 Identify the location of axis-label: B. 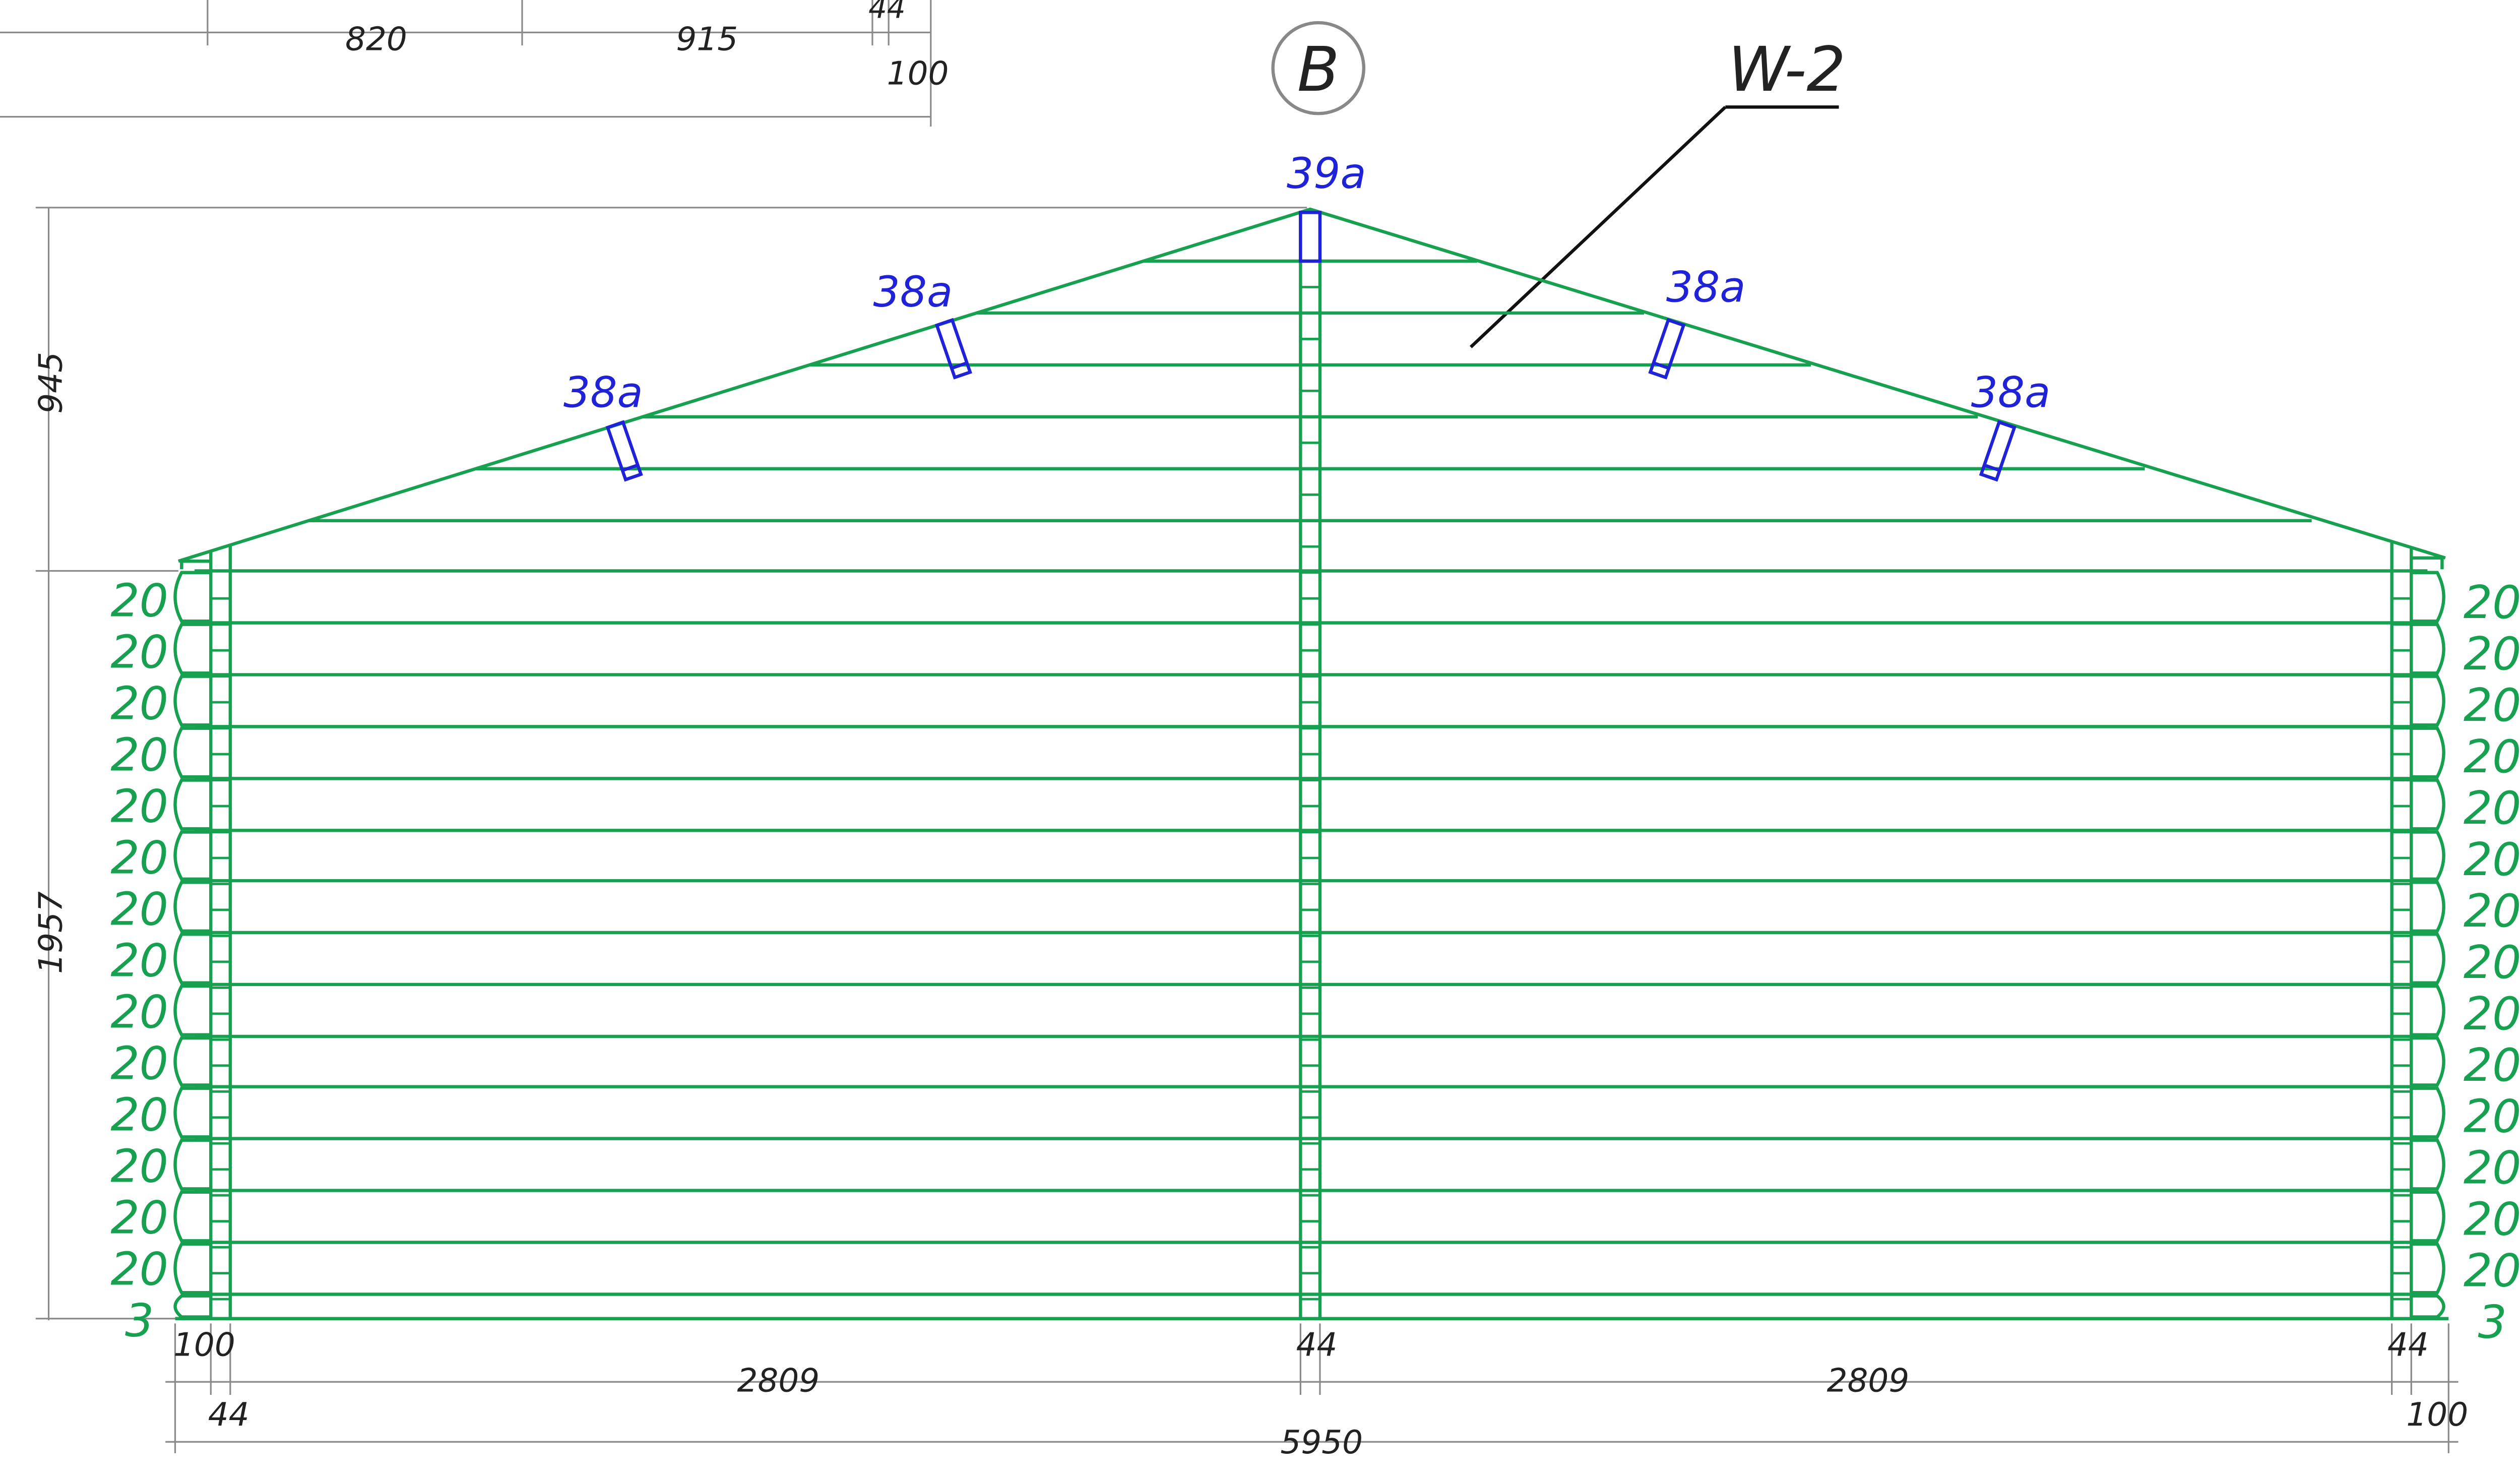
(1318, 69).